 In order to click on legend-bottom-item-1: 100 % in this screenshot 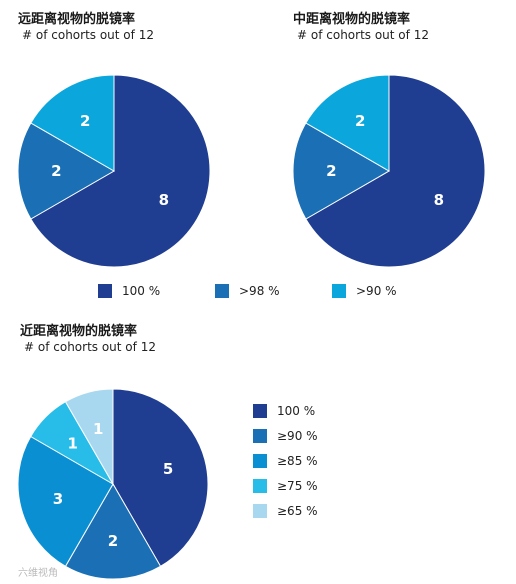, I will do `click(284, 411)`.